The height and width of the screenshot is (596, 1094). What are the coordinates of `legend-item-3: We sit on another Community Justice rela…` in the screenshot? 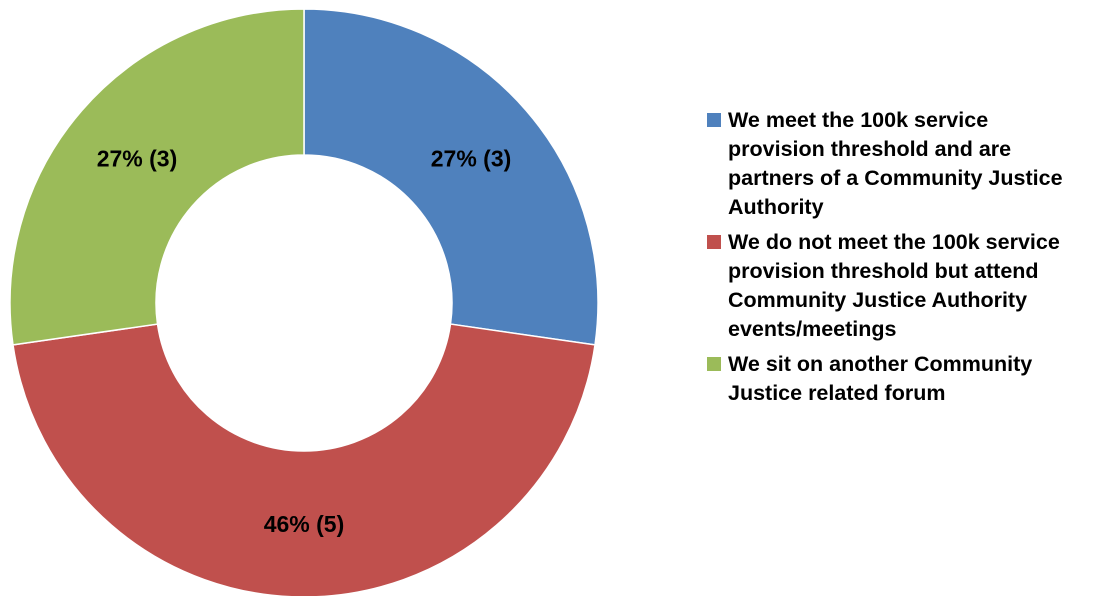 It's located at (899, 379).